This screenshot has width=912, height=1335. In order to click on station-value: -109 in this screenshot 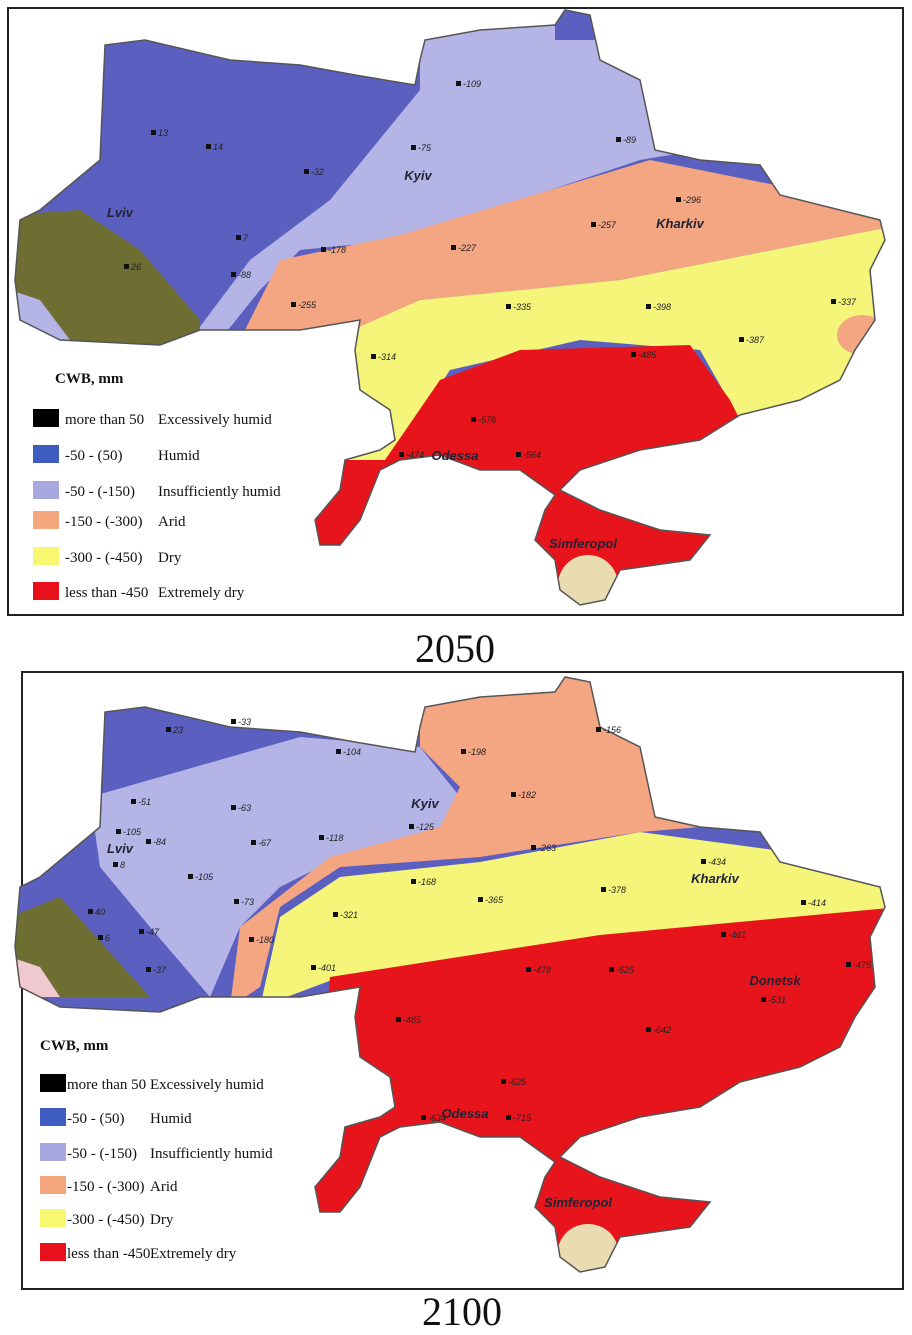, I will do `click(472, 84)`.